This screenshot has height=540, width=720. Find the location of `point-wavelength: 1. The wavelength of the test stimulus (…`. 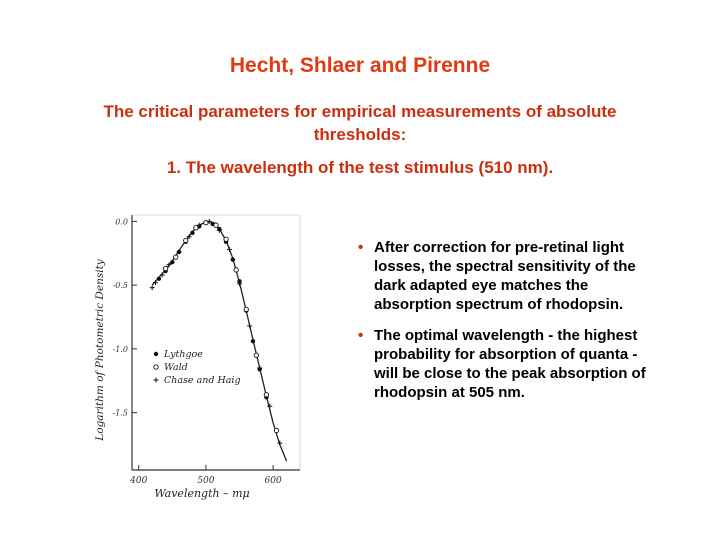

point-wavelength: 1. The wavelength of the test stimulus (… is located at coordinates (360, 167).